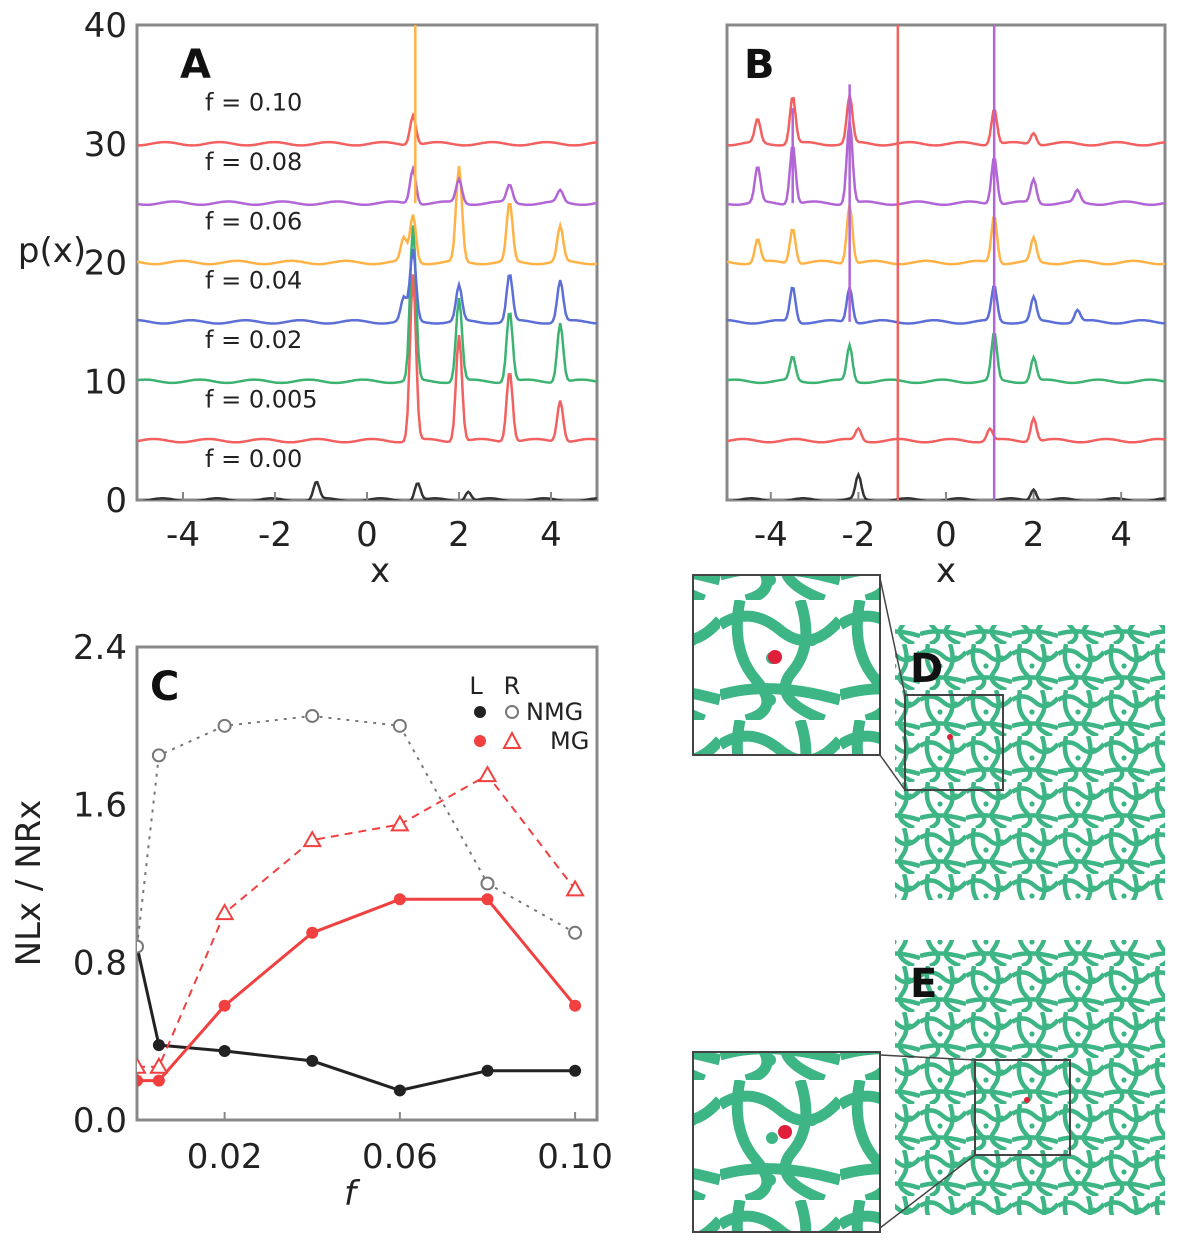 The image size is (1177, 1243). What do you see at coordinates (105, 145) in the screenshot?
I see `panel-a-y-tick-label: 30` at bounding box center [105, 145].